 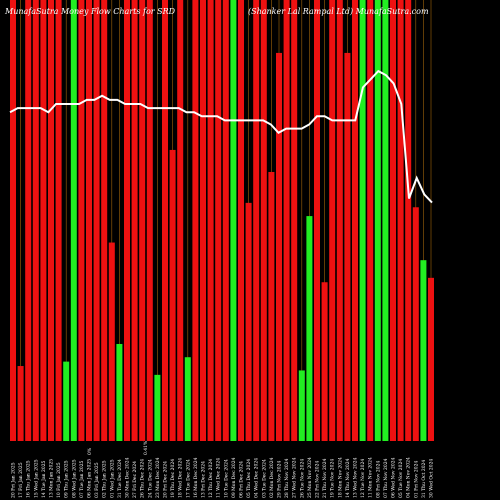 I want to click on x-tick-label: 04 Wed Dec 2024, so click(x=257, y=478).